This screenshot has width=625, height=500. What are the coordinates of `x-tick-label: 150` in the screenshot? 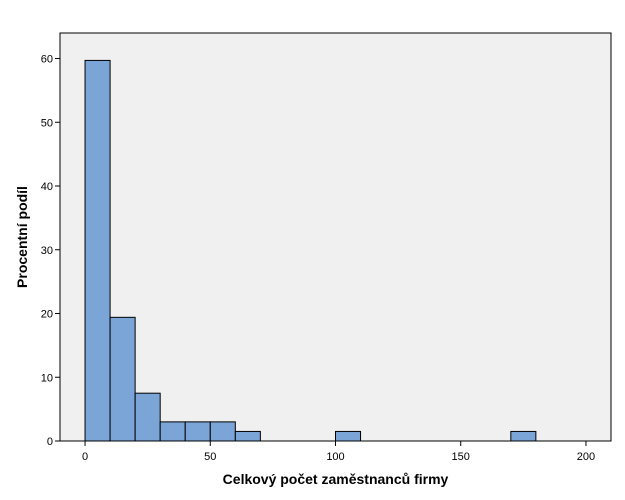 It's located at (461, 457).